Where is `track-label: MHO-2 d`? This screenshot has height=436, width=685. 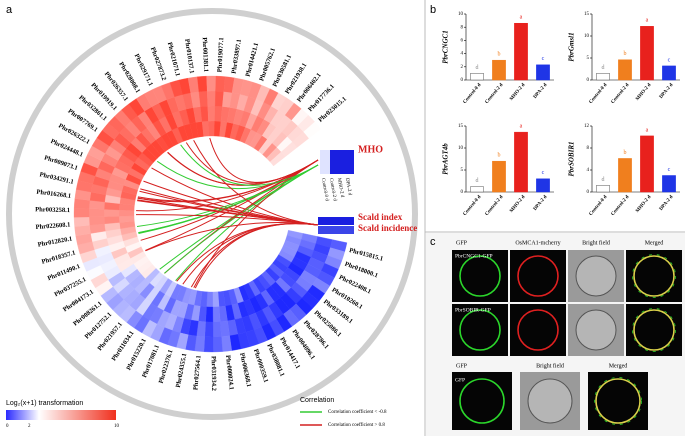
track-label: MHO-2 d is located at coordinates (340, 188).